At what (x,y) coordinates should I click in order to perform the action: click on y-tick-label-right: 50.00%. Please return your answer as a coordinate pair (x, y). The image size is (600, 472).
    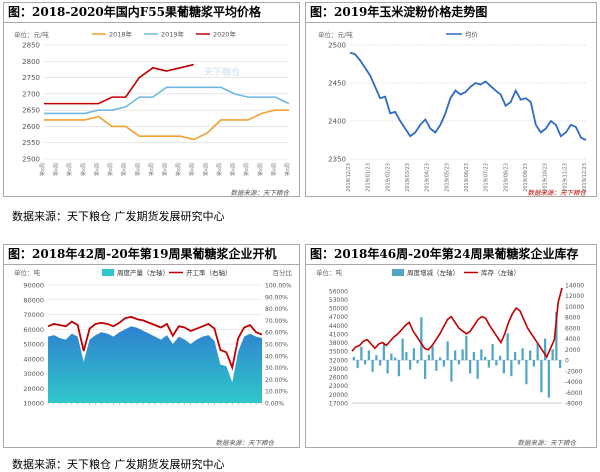
    Looking at the image, I should click on (276, 345).